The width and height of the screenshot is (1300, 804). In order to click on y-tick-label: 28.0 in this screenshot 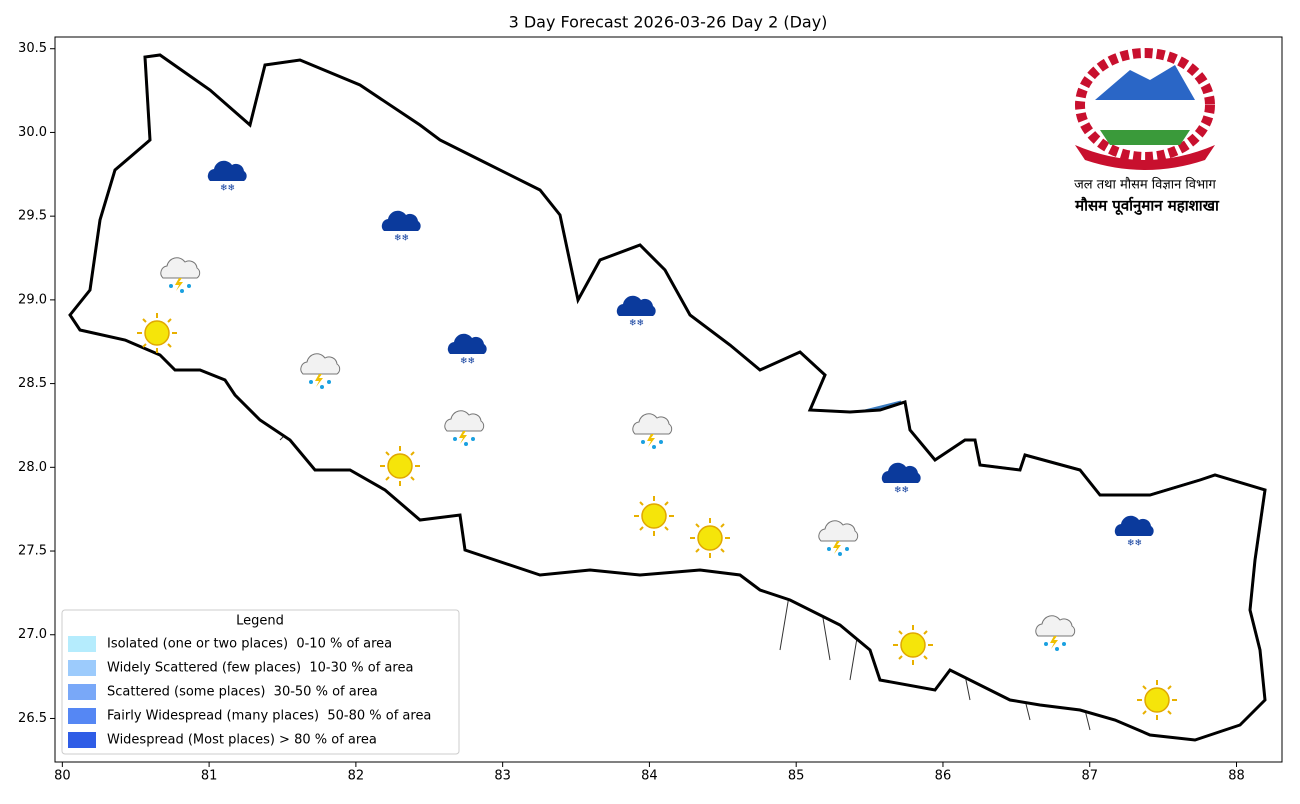, I will do `click(32, 467)`.